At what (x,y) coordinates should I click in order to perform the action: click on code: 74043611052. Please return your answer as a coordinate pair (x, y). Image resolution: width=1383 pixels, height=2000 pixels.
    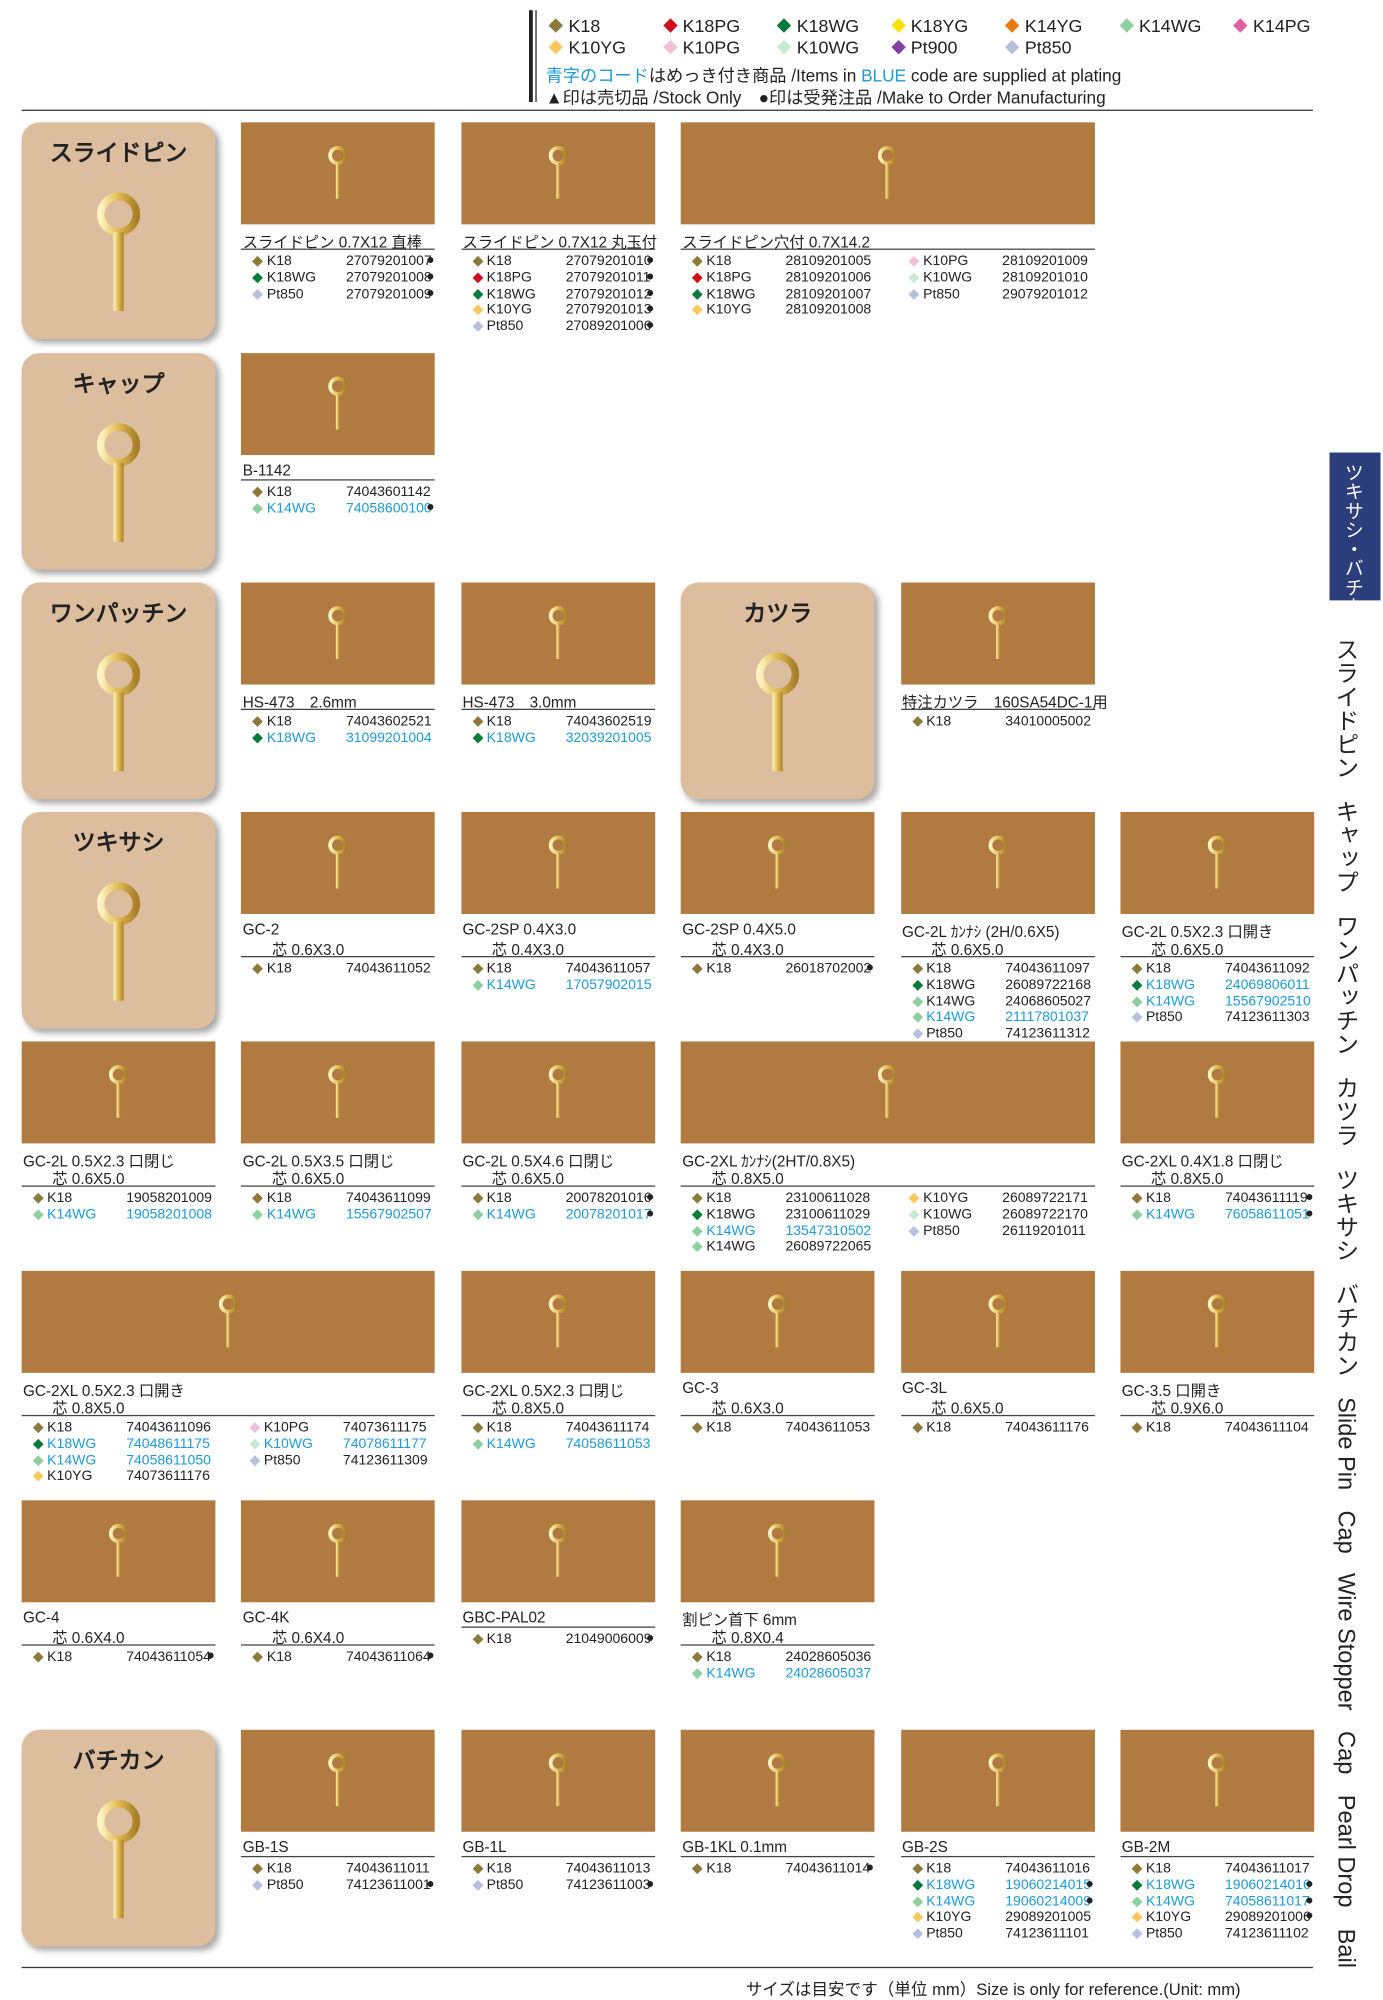
    Looking at the image, I should click on (388, 969).